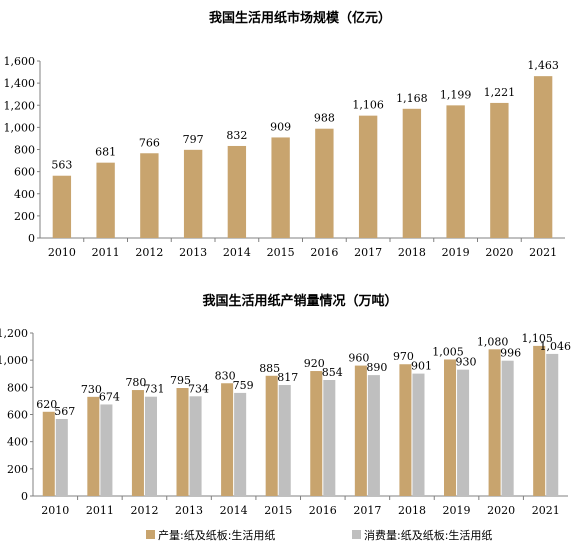 The width and height of the screenshot is (581, 551). I want to click on x-tick-label: 2020, so click(499, 252).